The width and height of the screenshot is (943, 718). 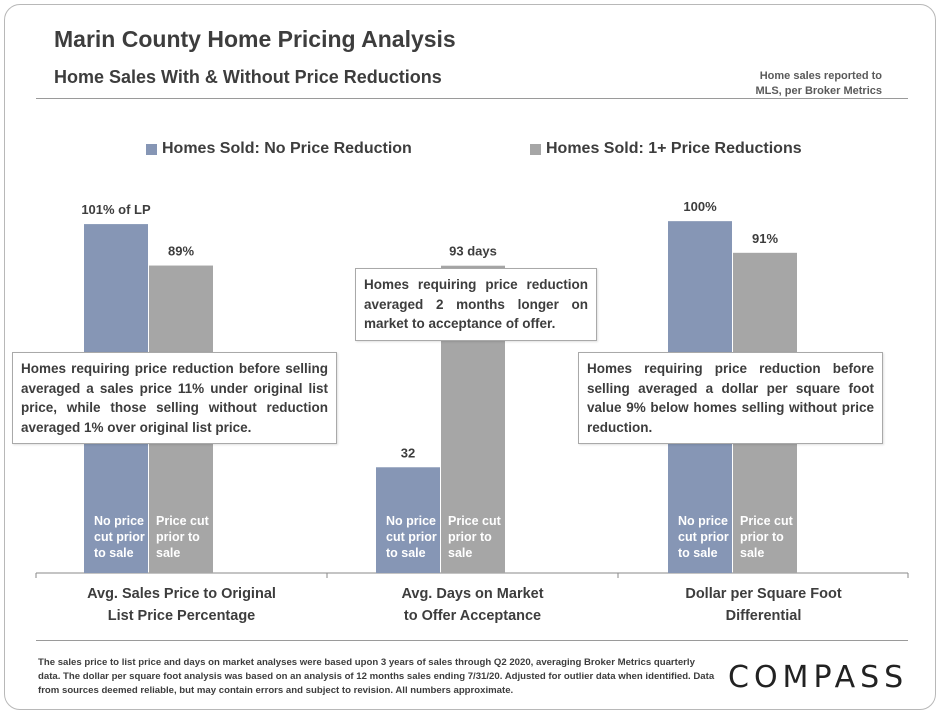 What do you see at coordinates (472, 594) in the screenshot?
I see `category-label-line-1: Avg. Days on Market` at bounding box center [472, 594].